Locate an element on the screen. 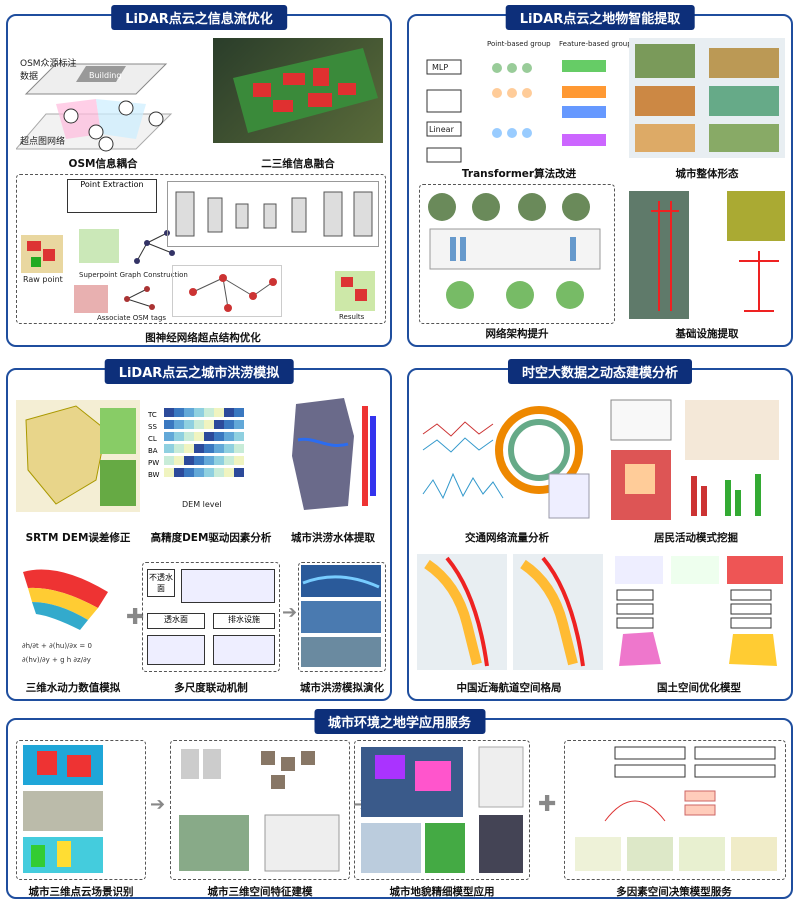  water-extraction-map is located at coordinates (334, 456).